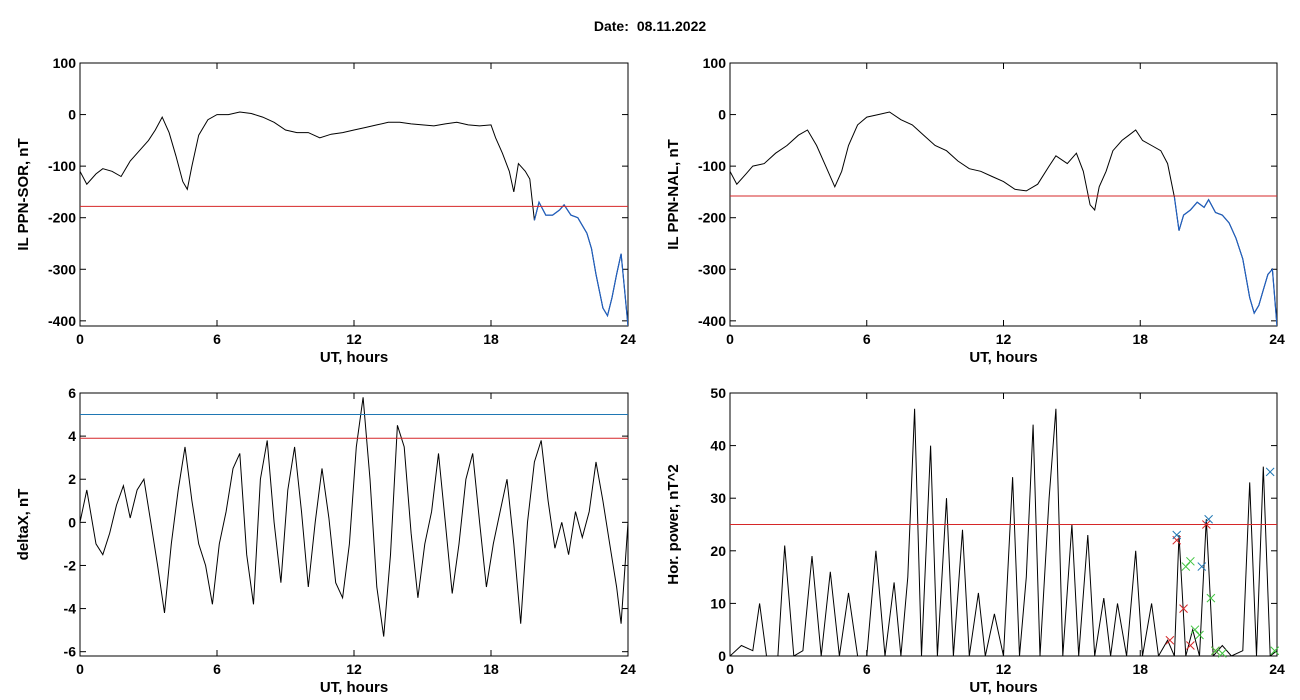 The width and height of the screenshot is (1300, 700). Describe the element at coordinates (718, 393) in the screenshot. I see `y-tick-label: 50` at that location.